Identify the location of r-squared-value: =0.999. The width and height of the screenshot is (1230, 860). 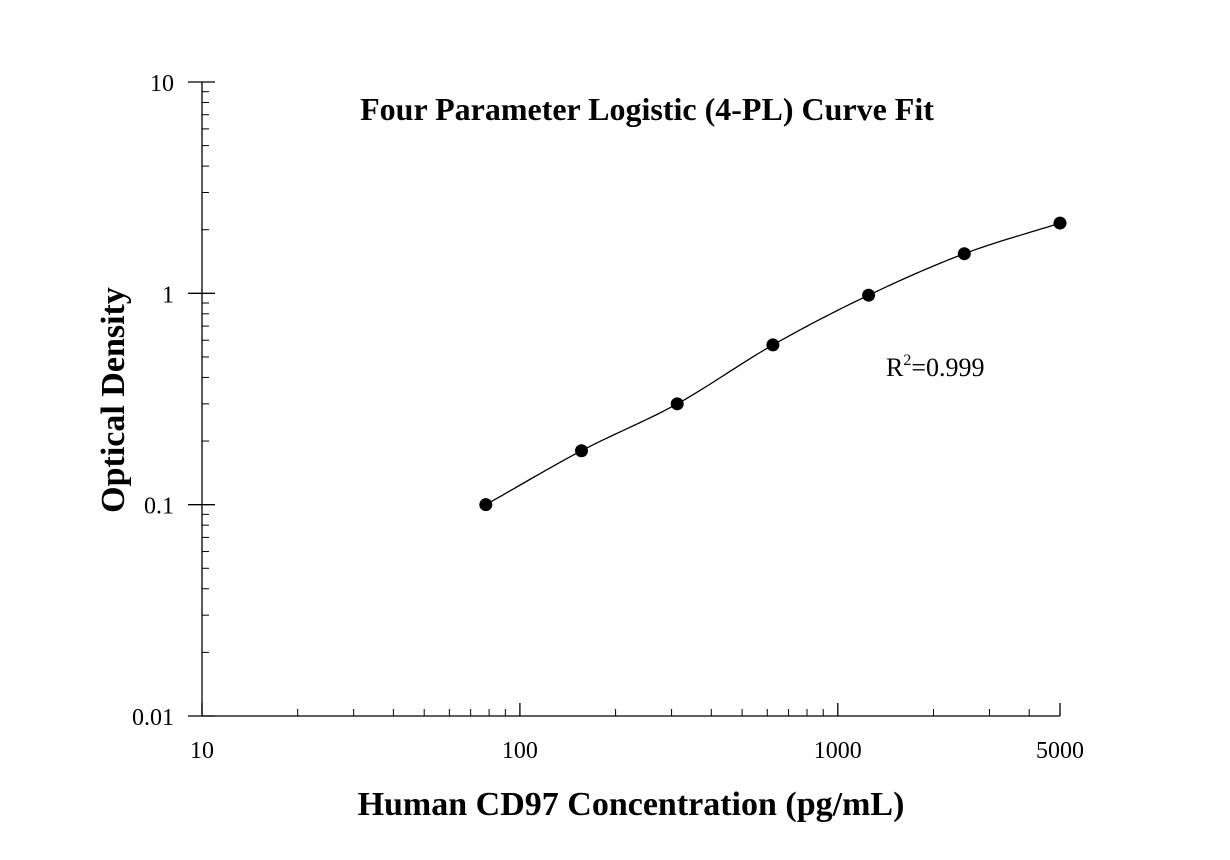
(947, 367).